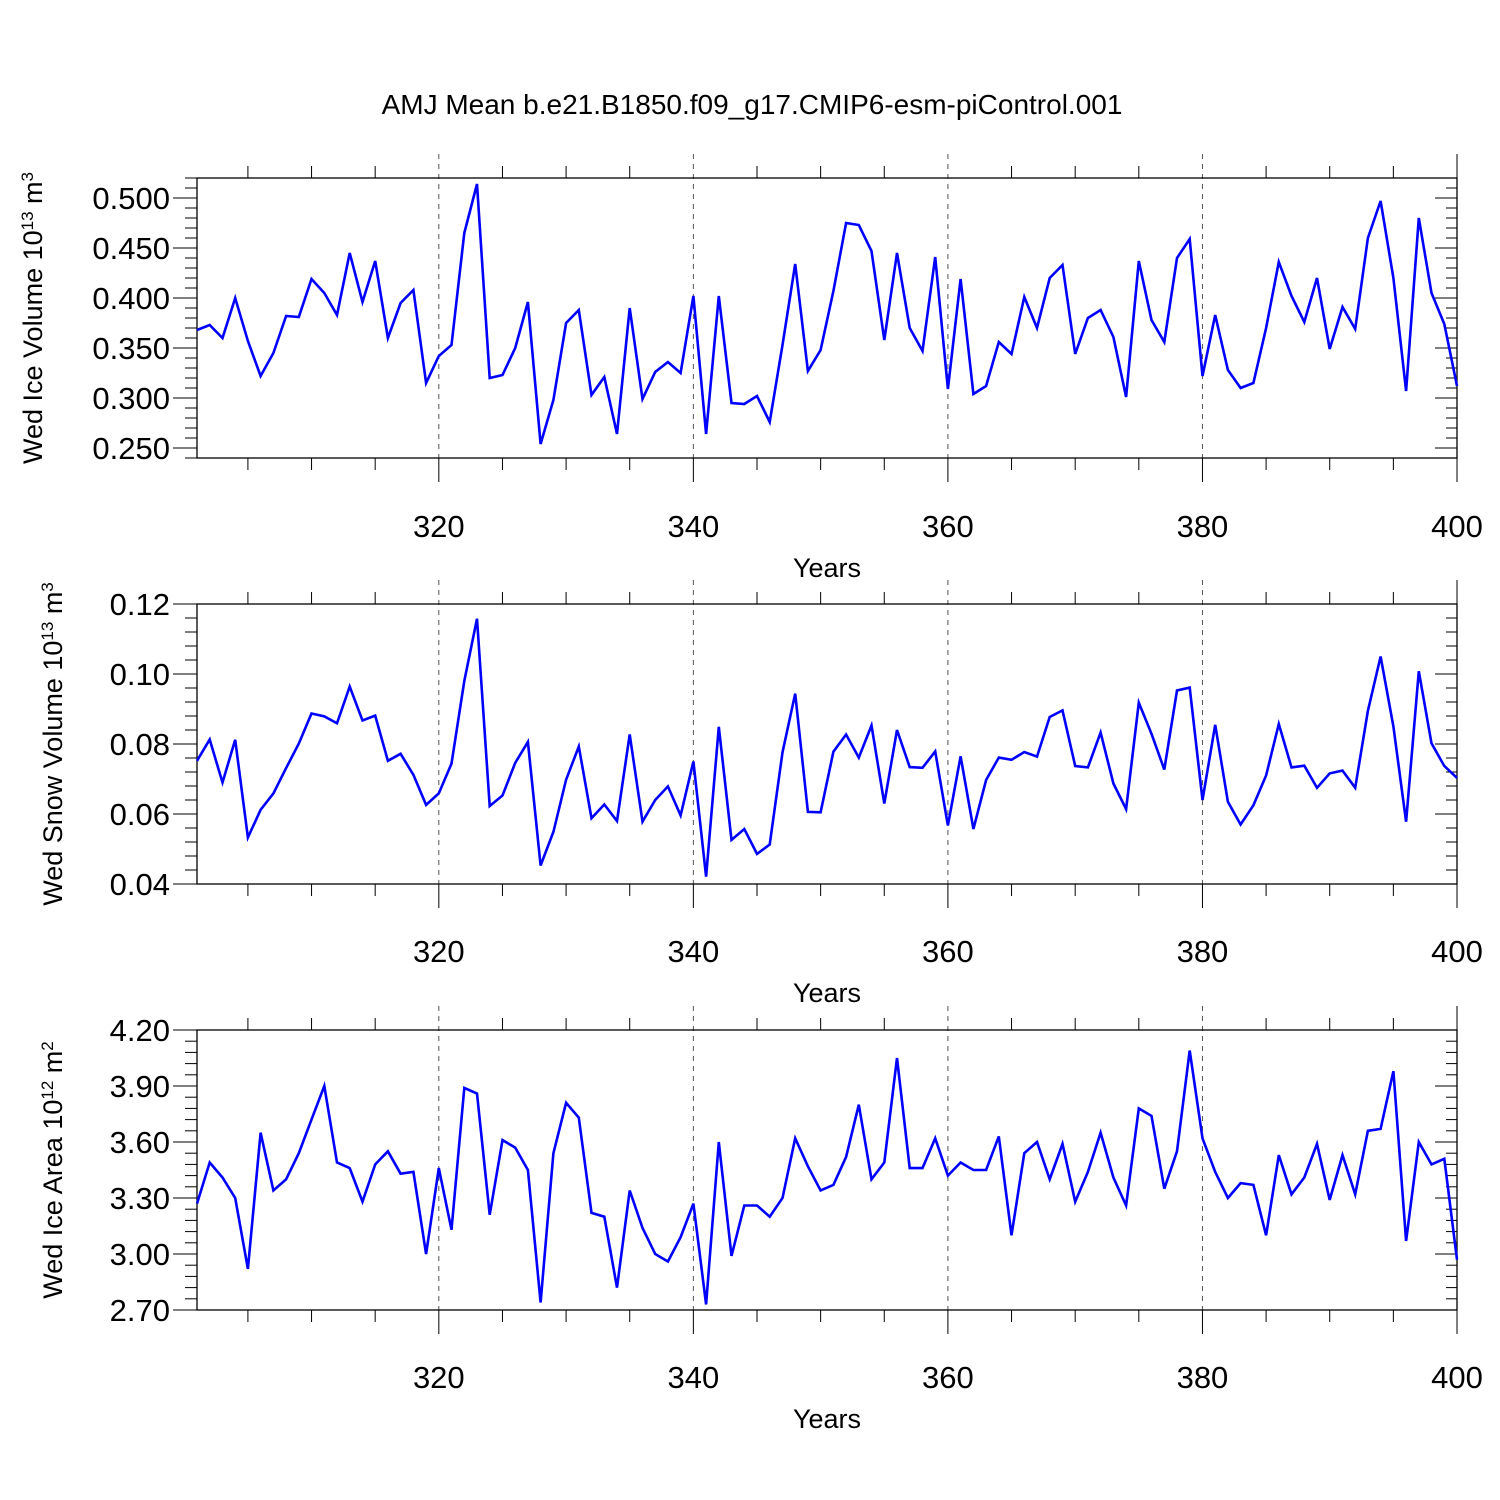  What do you see at coordinates (131, 248) in the screenshot?
I see `y-tick-label: 0.450` at bounding box center [131, 248].